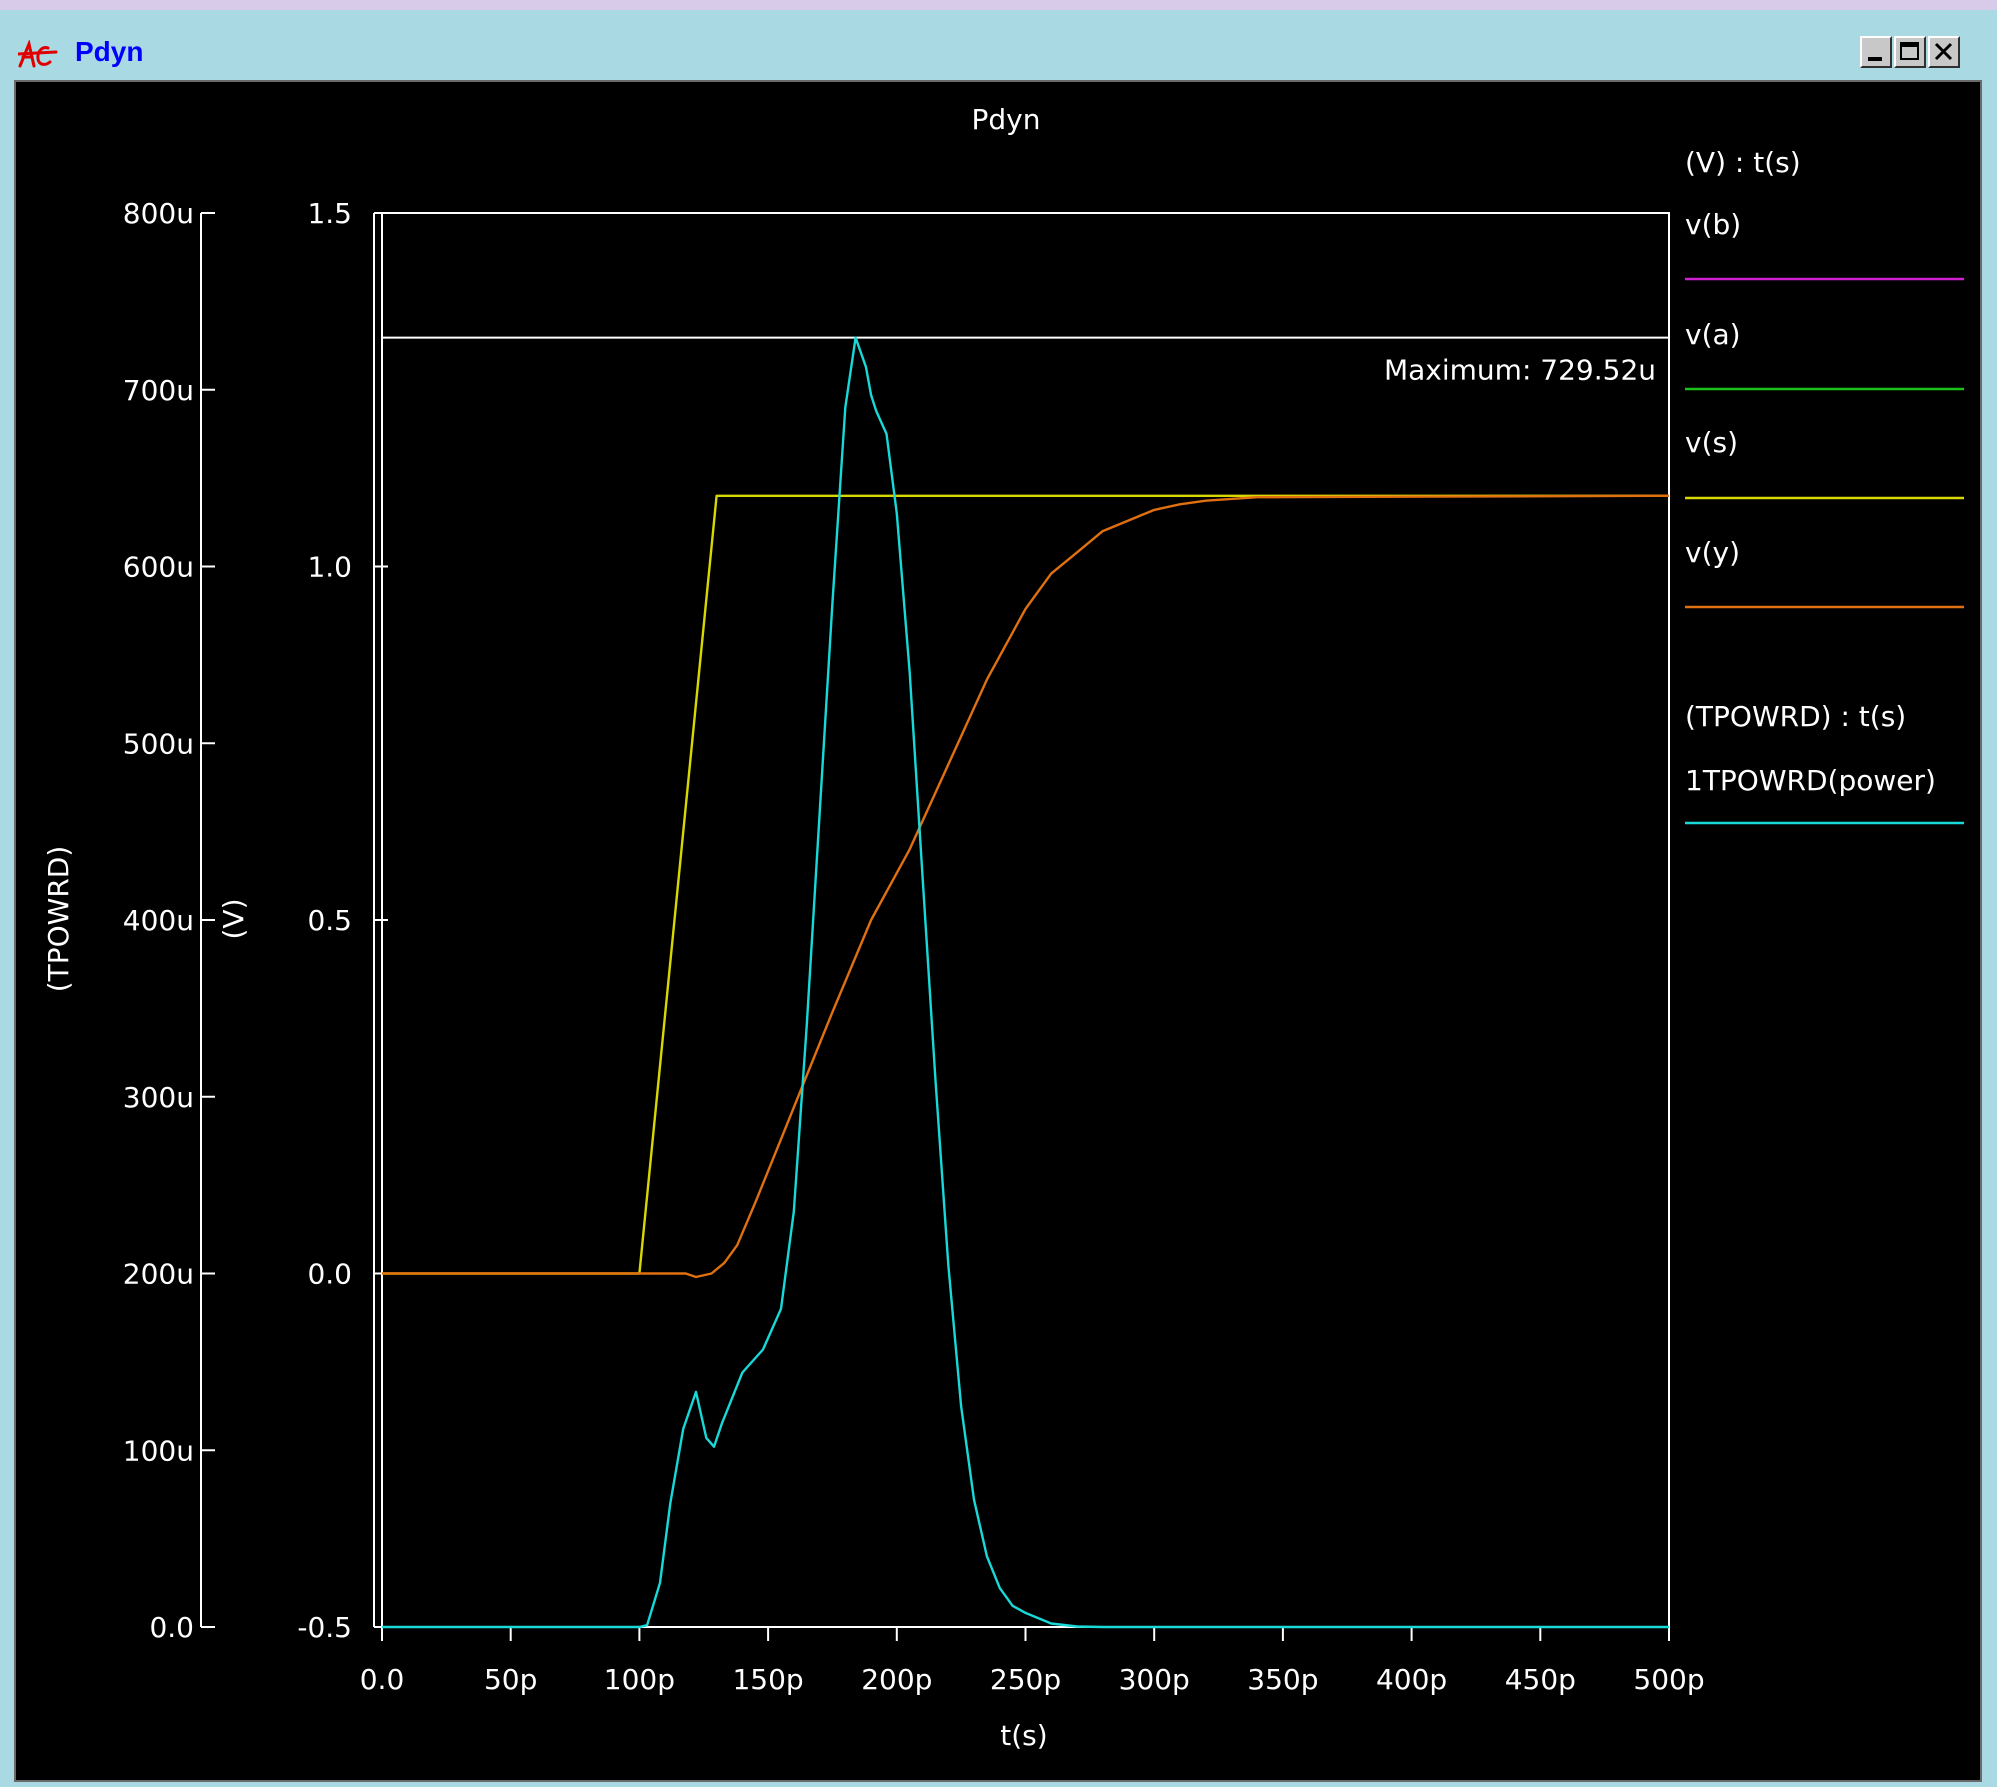 This screenshot has width=1997, height=1787. What do you see at coordinates (1154, 1679) in the screenshot?
I see `x-tick-label: 300p` at bounding box center [1154, 1679].